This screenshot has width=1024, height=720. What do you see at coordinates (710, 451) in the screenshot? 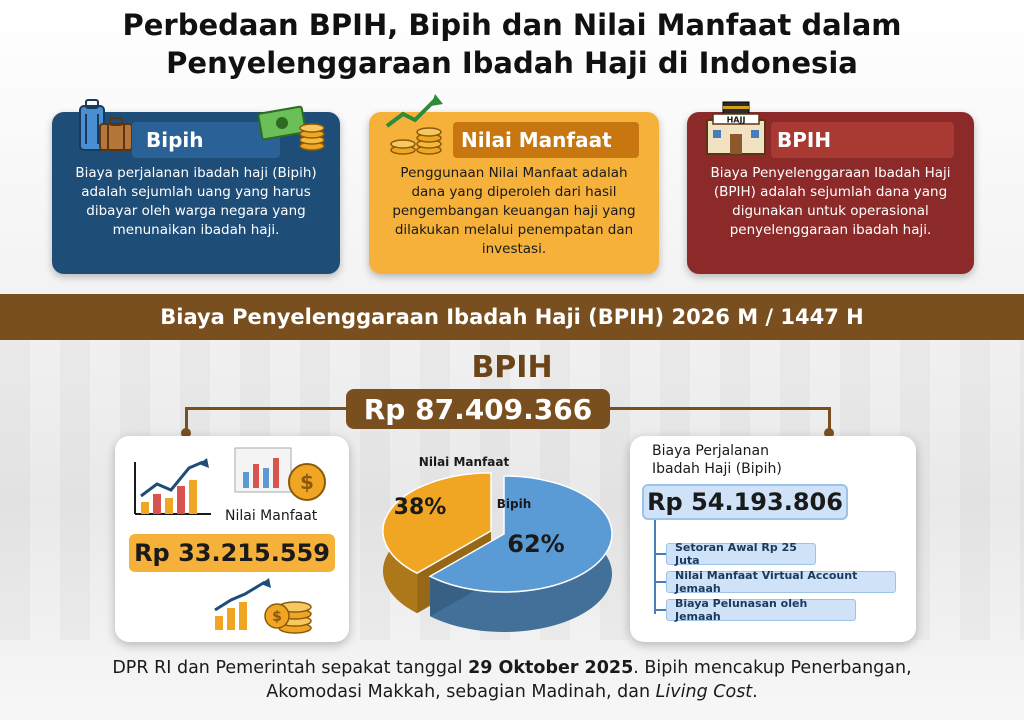
I see `bipih-heading-line-1: Biaya Perjalanan` at bounding box center [710, 451].